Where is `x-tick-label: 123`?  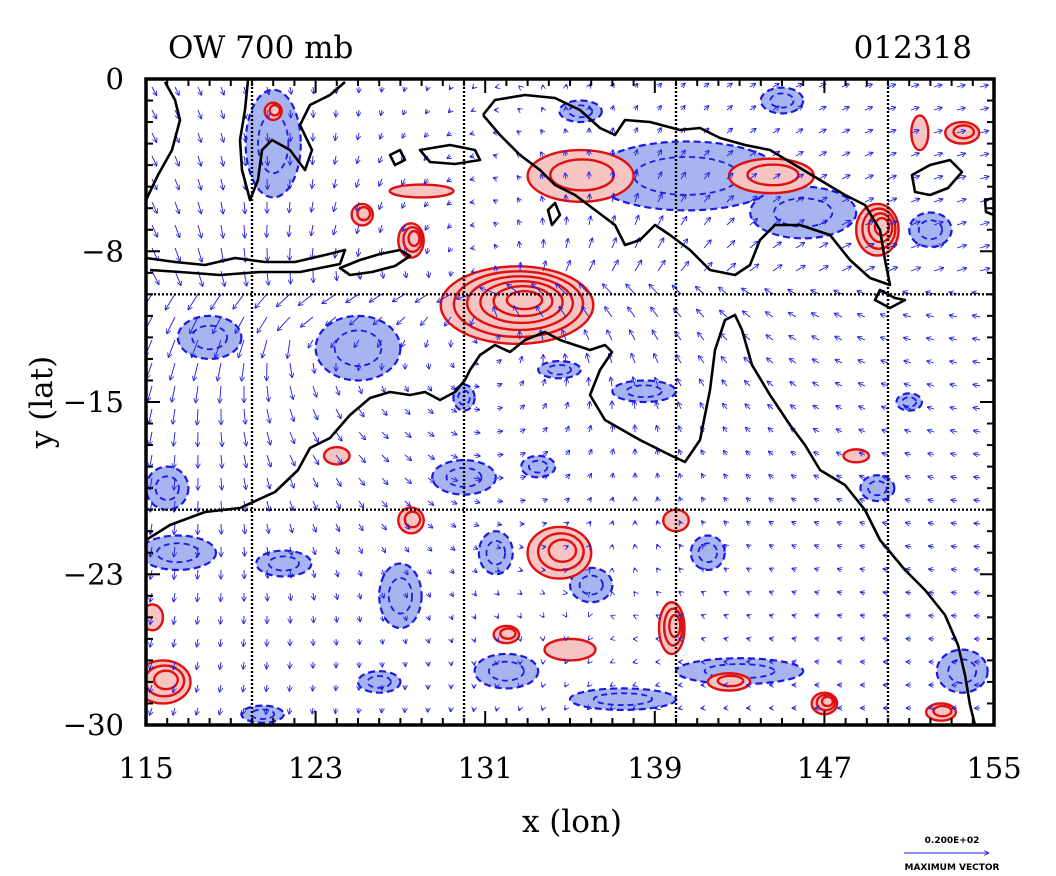 x-tick-label: 123 is located at coordinates (315, 768).